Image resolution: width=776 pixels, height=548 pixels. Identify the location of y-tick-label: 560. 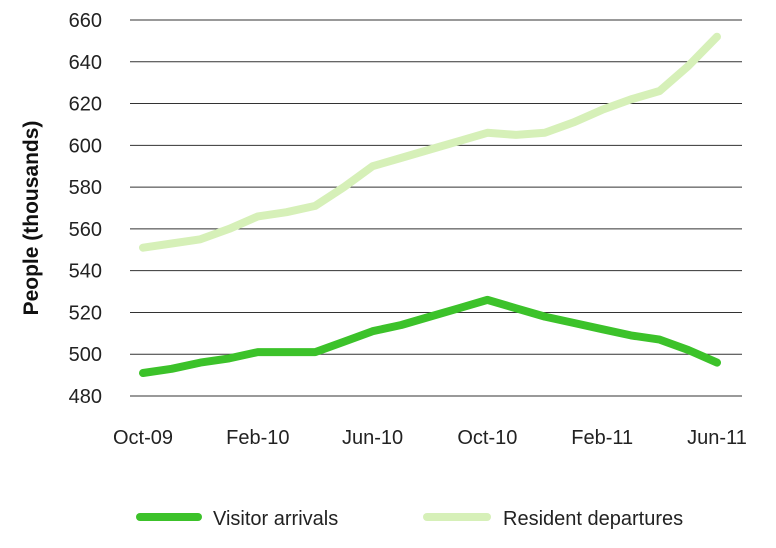
(85, 230).